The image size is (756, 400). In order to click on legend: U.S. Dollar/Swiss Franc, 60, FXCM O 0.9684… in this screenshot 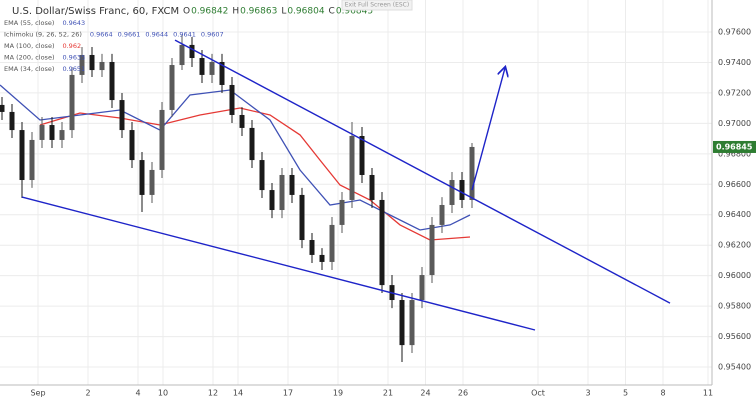, I will do `click(188, 39)`.